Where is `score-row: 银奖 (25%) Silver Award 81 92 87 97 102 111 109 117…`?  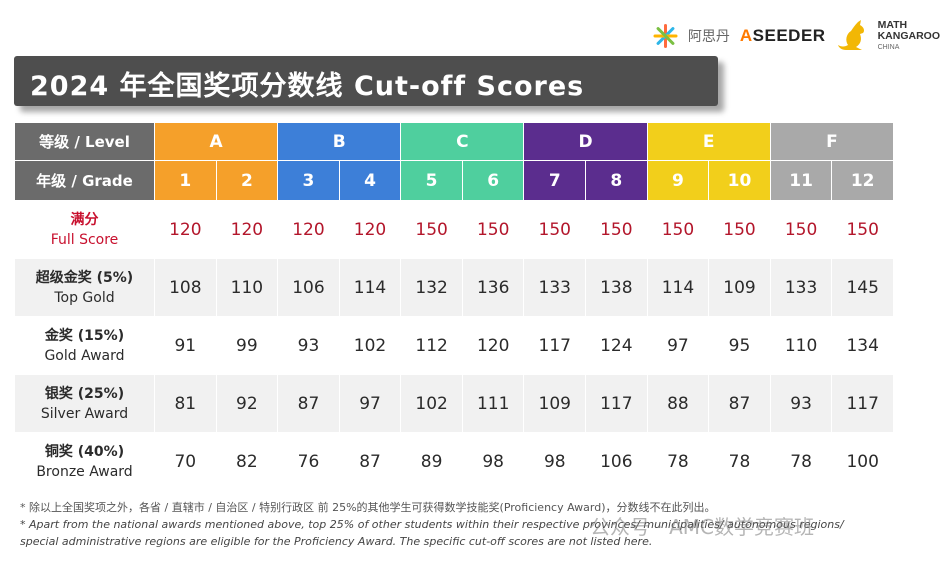 score-row: 银奖 (25%) Silver Award 81 92 87 97 102 111 109 117… is located at coordinates (454, 403).